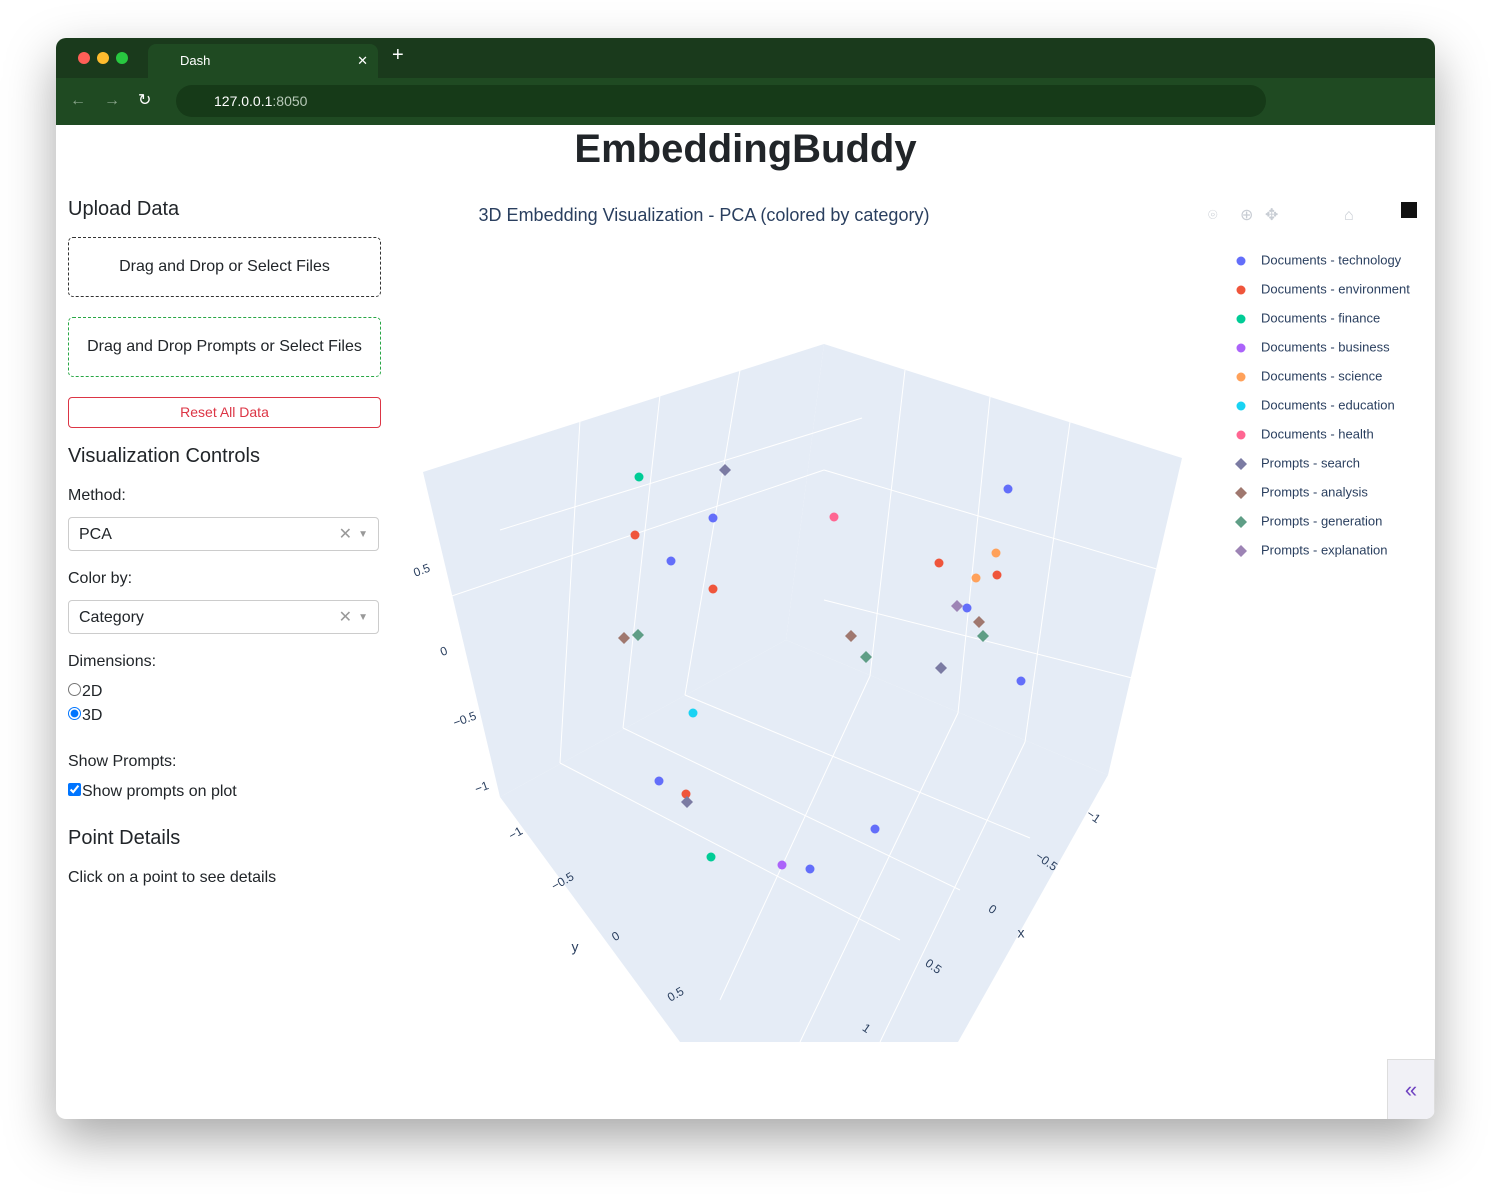  What do you see at coordinates (1310, 462) in the screenshot?
I see `legend-label: Prompts - search` at bounding box center [1310, 462].